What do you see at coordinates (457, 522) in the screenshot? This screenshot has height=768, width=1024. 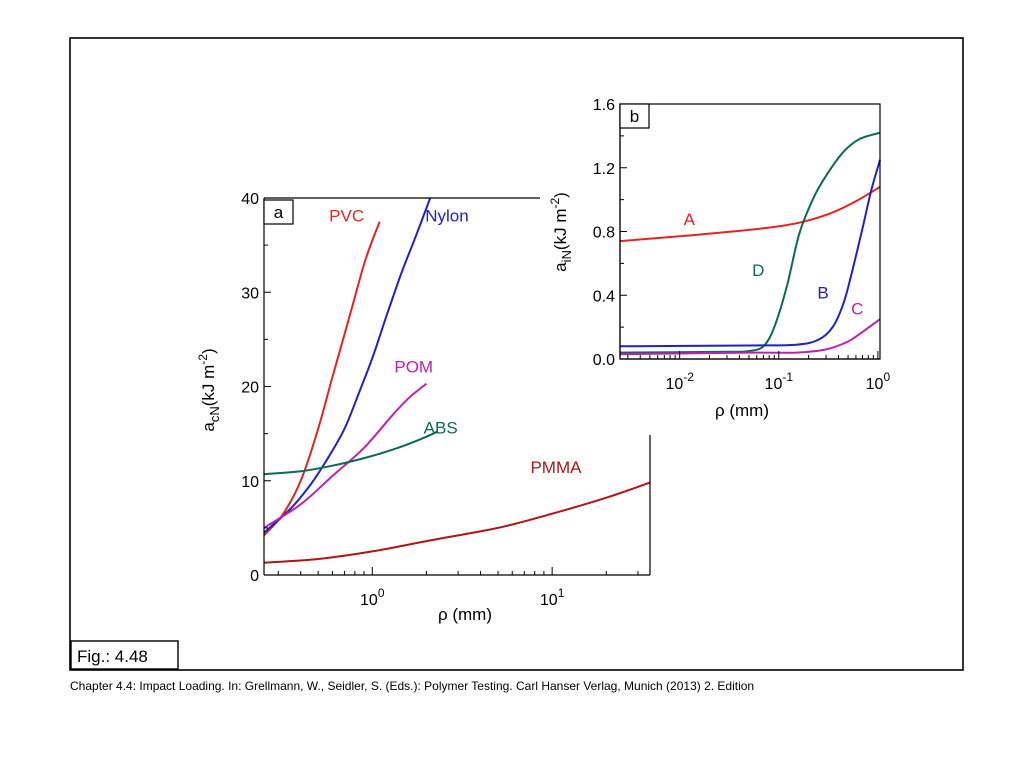 I see `panel-a-series-pmma-line` at bounding box center [457, 522].